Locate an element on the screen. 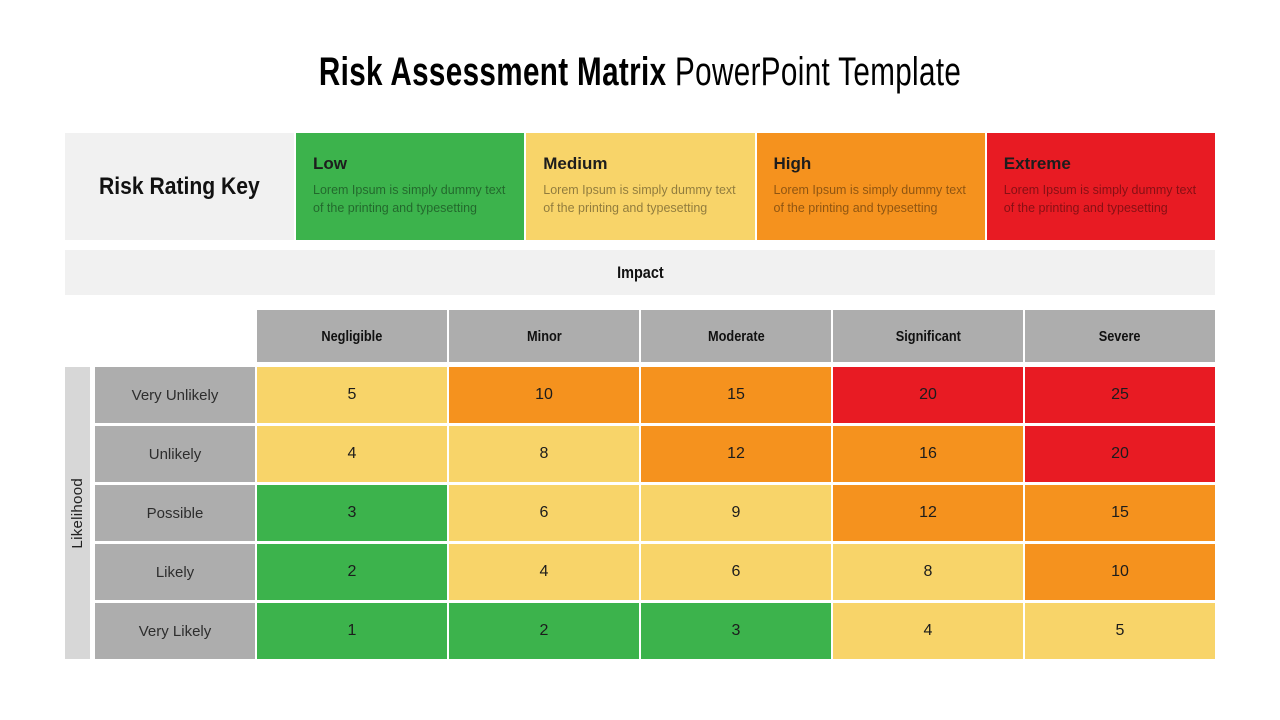  matrix-cell: 25 is located at coordinates (1120, 395).